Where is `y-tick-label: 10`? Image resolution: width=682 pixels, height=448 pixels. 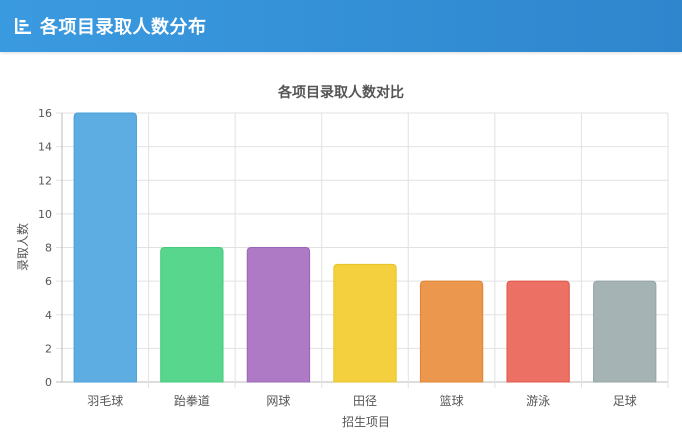
y-tick-label: 10 is located at coordinates (45, 214).